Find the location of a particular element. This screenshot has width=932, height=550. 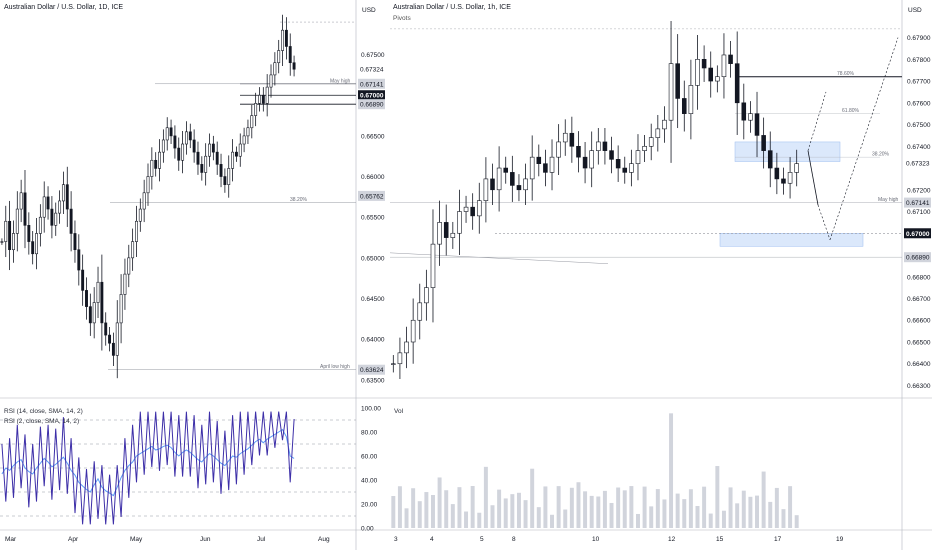

hourly-day-label: 8 is located at coordinates (514, 539).